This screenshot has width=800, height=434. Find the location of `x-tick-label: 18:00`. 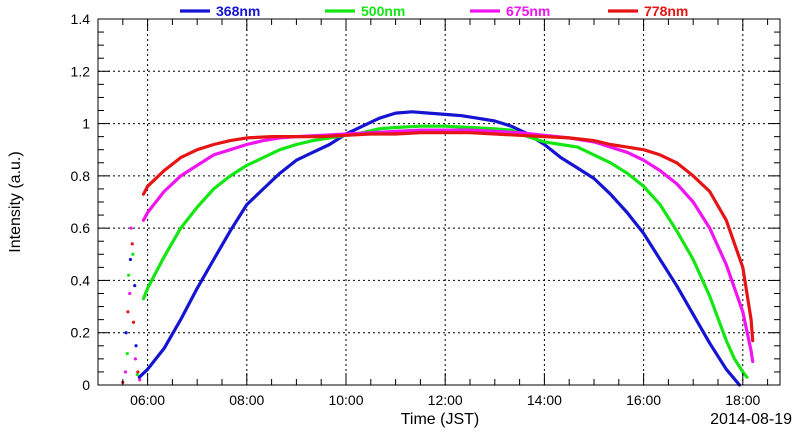

x-tick-label: 18:00 is located at coordinates (742, 400).